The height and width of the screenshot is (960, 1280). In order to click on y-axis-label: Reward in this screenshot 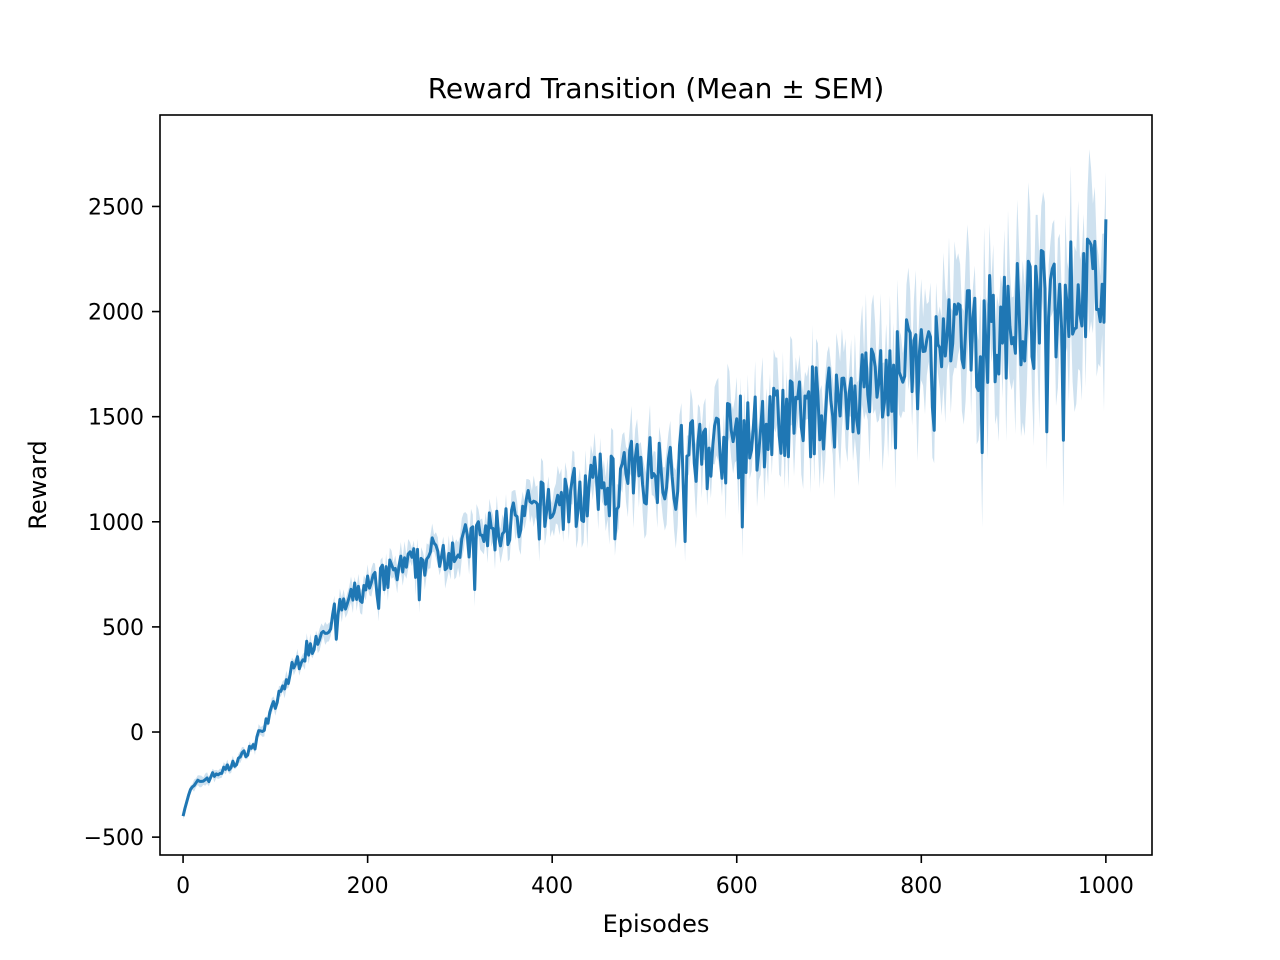, I will do `click(38, 484)`.